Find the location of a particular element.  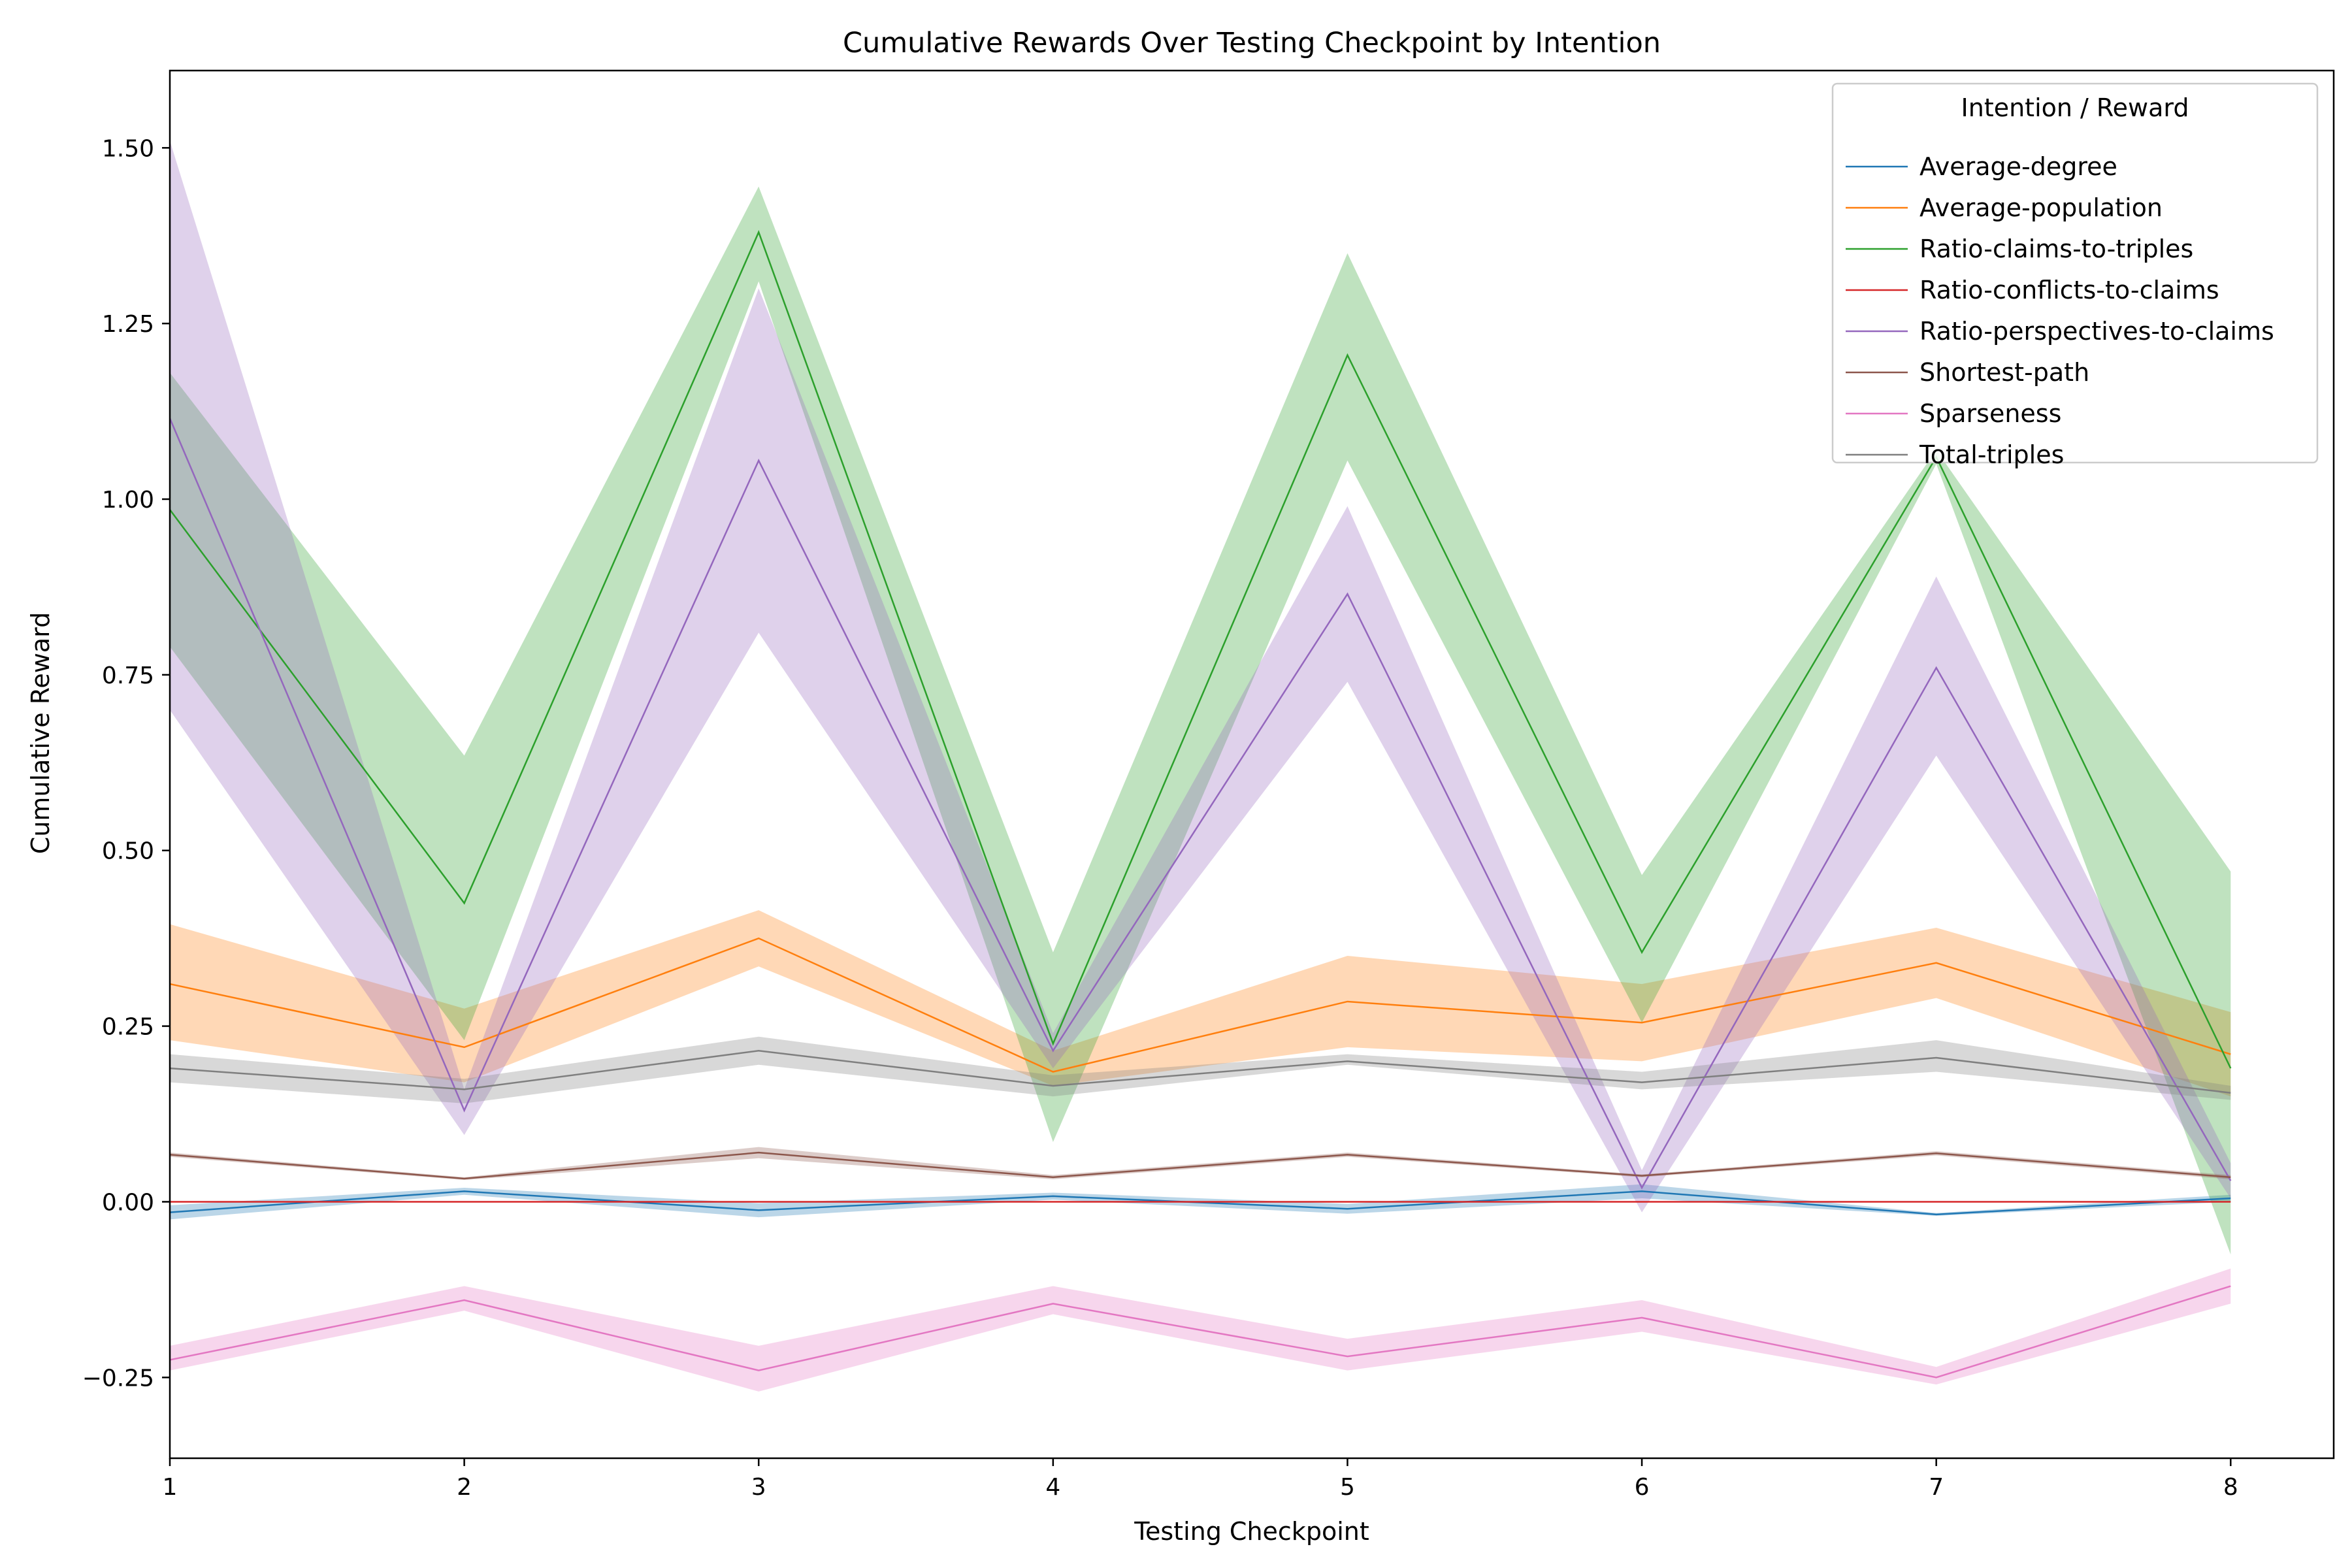

y-tick-label: 1.50 is located at coordinates (128, 148).